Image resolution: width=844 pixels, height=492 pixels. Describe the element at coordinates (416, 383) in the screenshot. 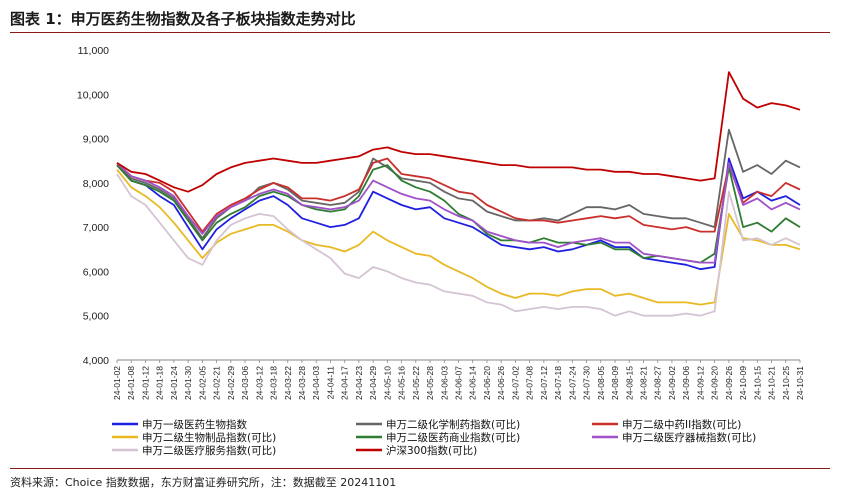

I see `x-tick-label: 24-05-22` at that location.